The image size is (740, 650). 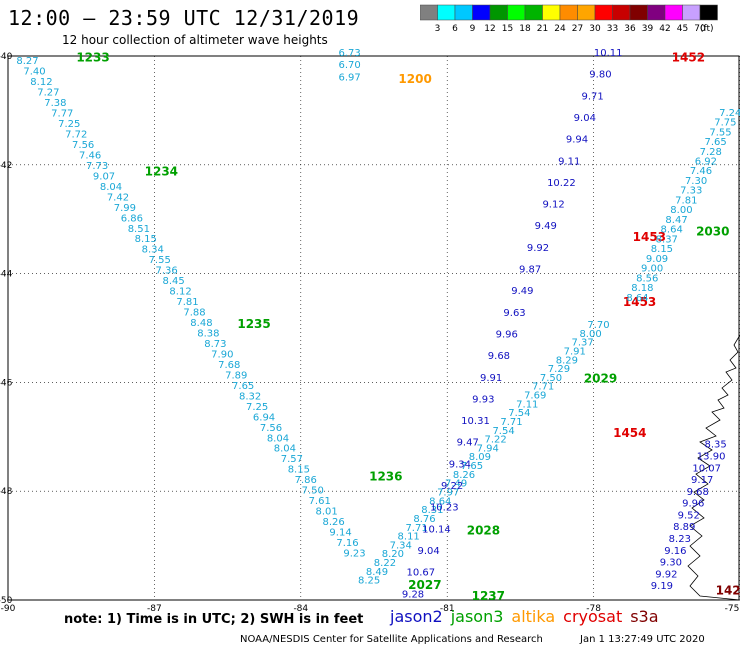 What do you see at coordinates (706, 468) in the screenshot?
I see `swh-value-label: 10.07` at bounding box center [706, 468].